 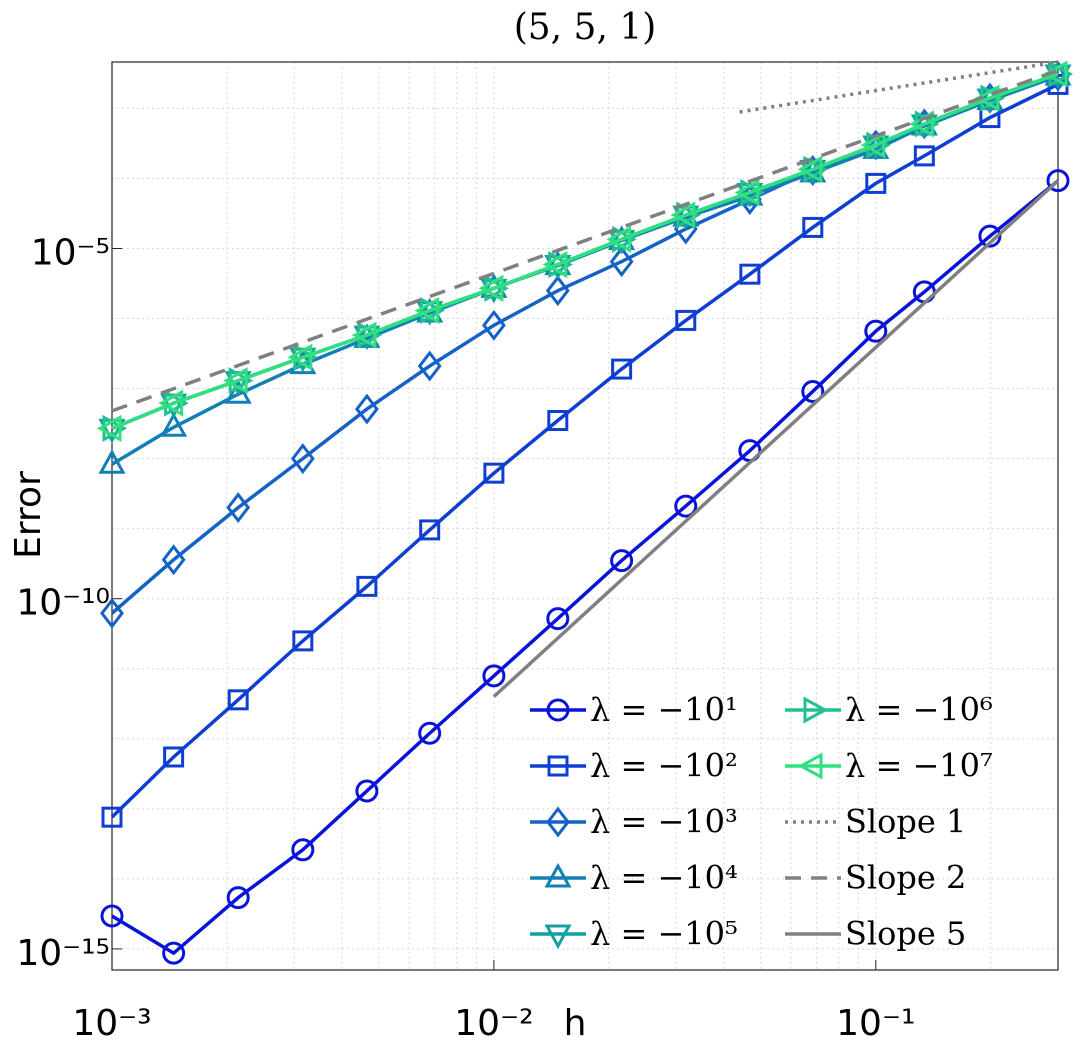 I want to click on legend-label: λ = −10⁴, so click(x=664, y=878).